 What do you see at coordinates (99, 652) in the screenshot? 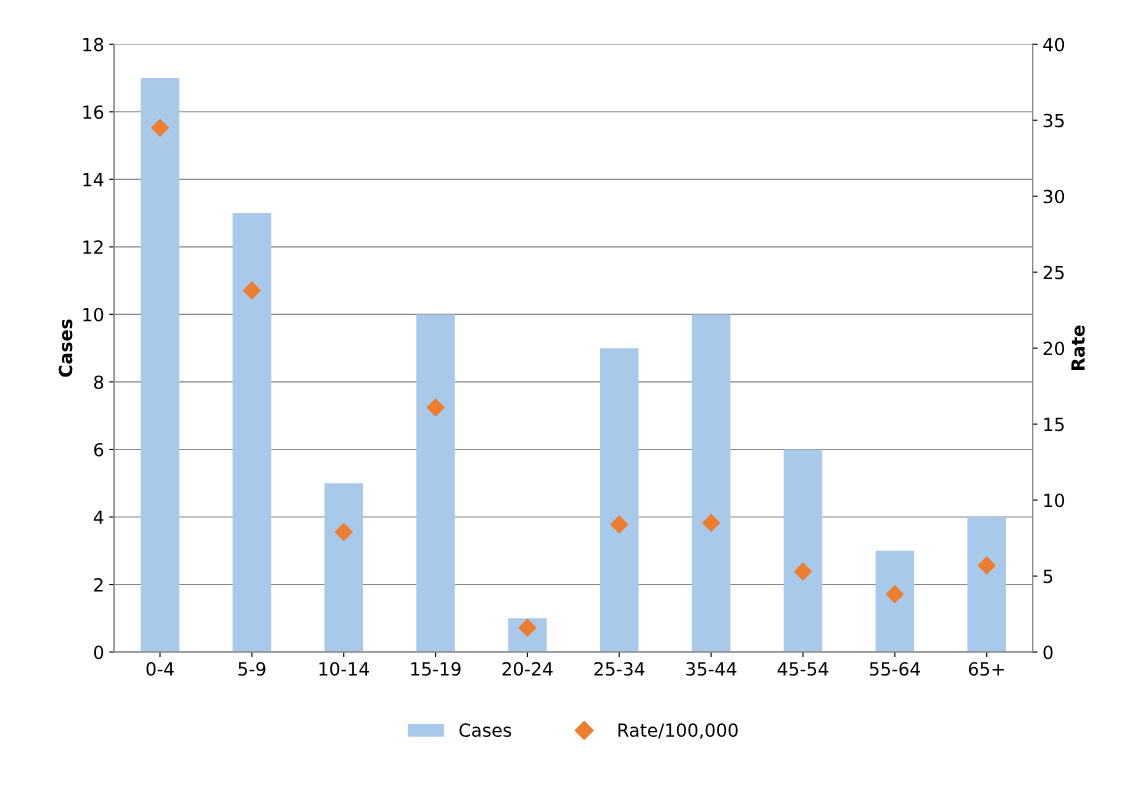
I see `y-tick-label: 0` at bounding box center [99, 652].